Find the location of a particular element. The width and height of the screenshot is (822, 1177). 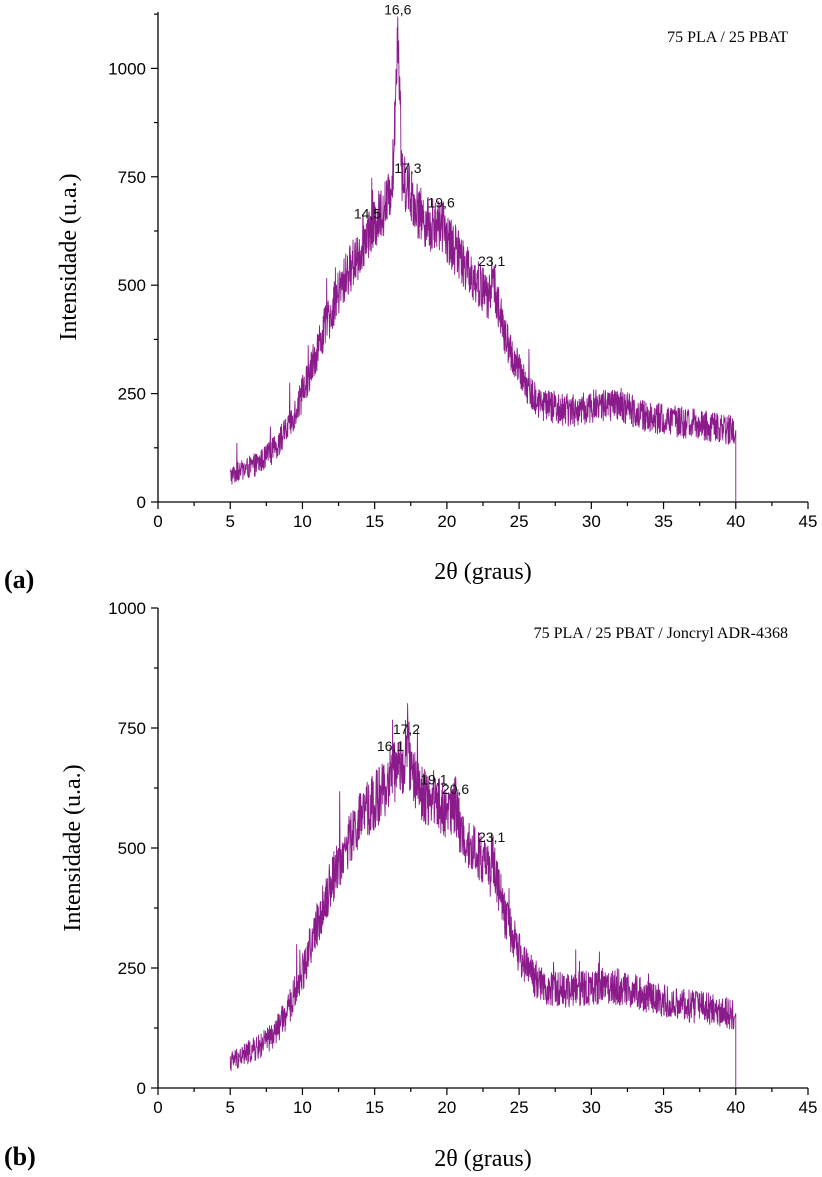

legend-entry: 75 PLA / 25 PBAT is located at coordinates (727, 37).